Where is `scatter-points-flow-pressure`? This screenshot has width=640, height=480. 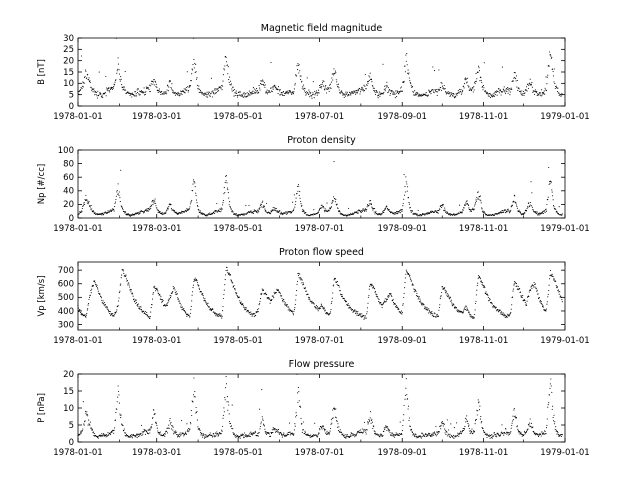 scatter-points-flow-pressure is located at coordinates (320, 406).